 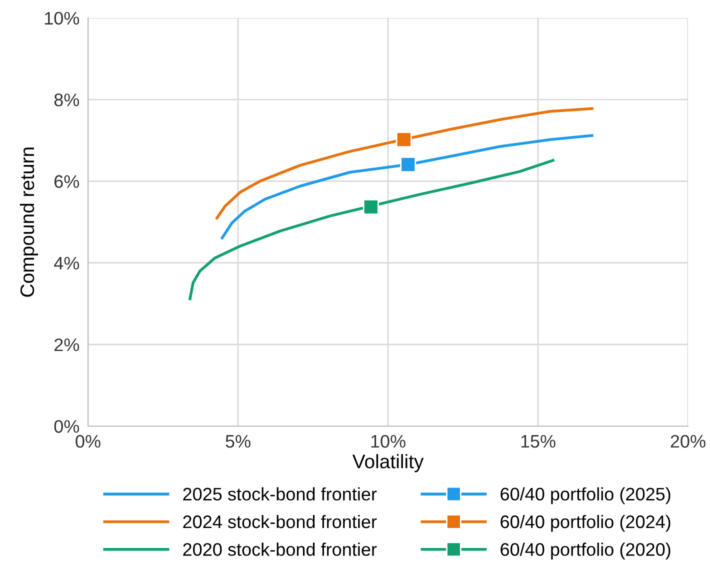 What do you see at coordinates (88, 441) in the screenshot?
I see `x-tick-label: 0%` at bounding box center [88, 441].